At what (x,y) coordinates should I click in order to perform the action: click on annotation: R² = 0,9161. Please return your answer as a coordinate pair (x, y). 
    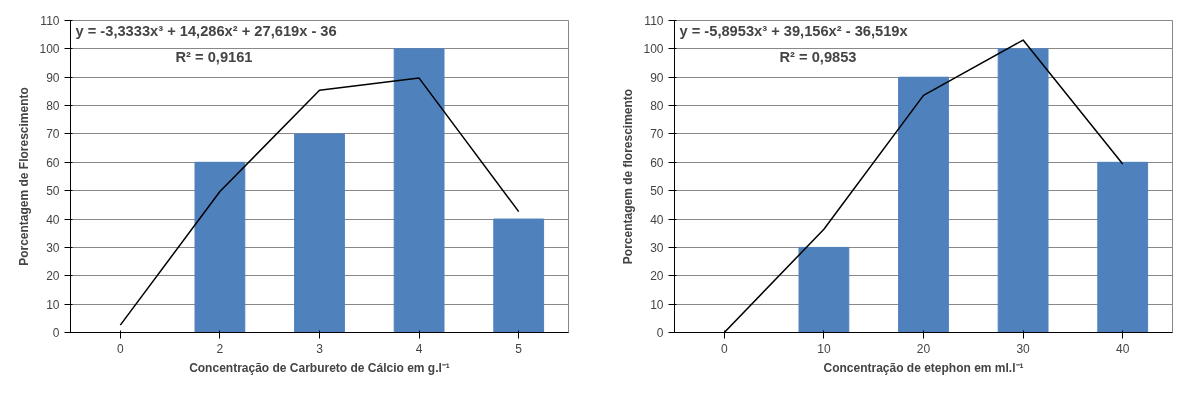
    Looking at the image, I should click on (214, 56).